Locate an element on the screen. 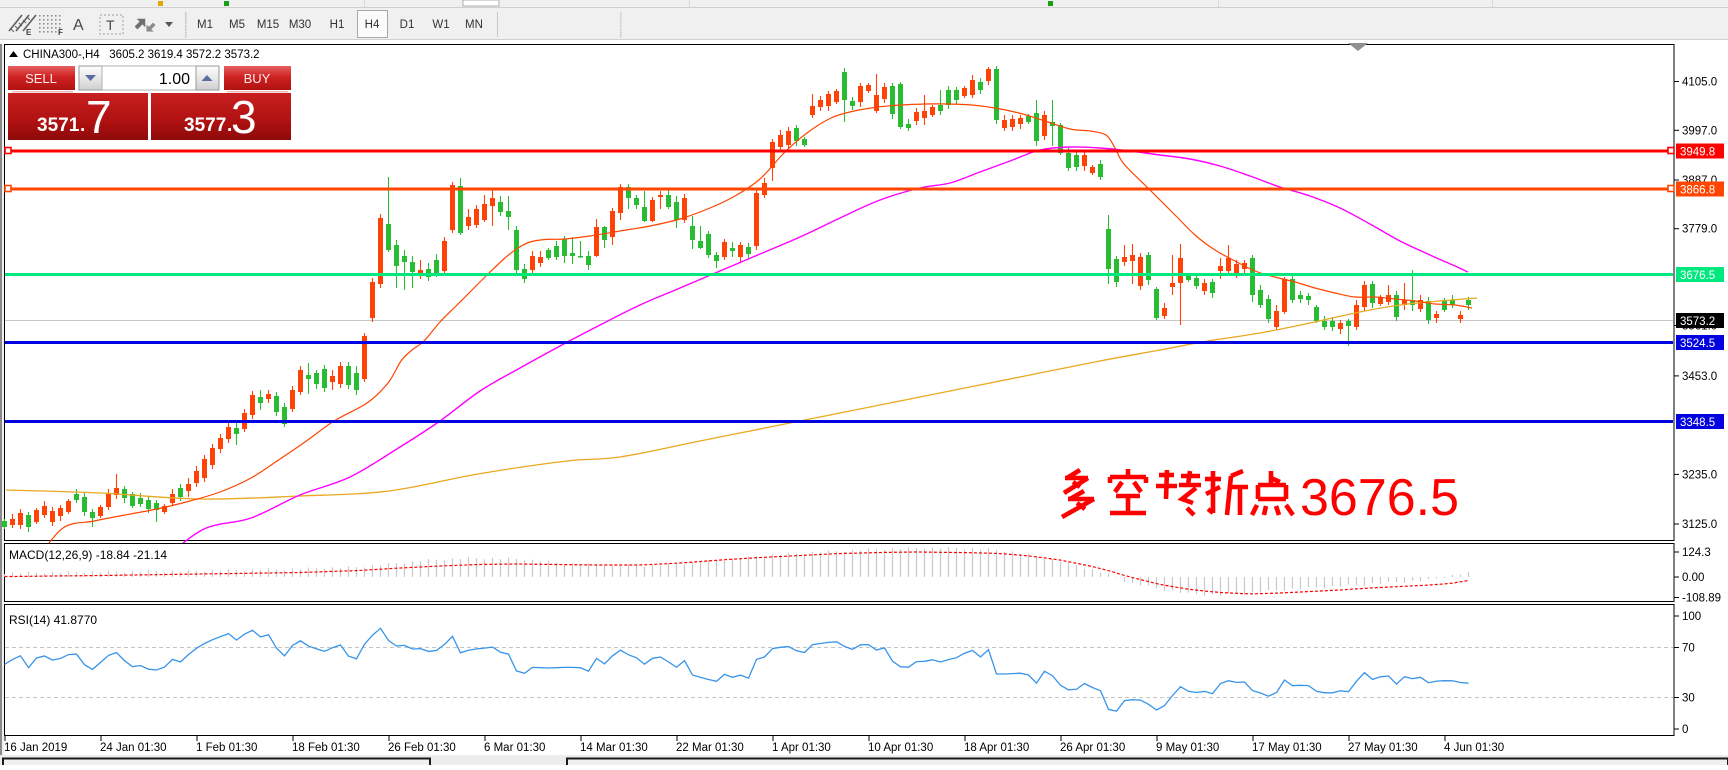 The height and width of the screenshot is (770, 1728). svg-text: 17 May 01:30 is located at coordinates (1287, 748).